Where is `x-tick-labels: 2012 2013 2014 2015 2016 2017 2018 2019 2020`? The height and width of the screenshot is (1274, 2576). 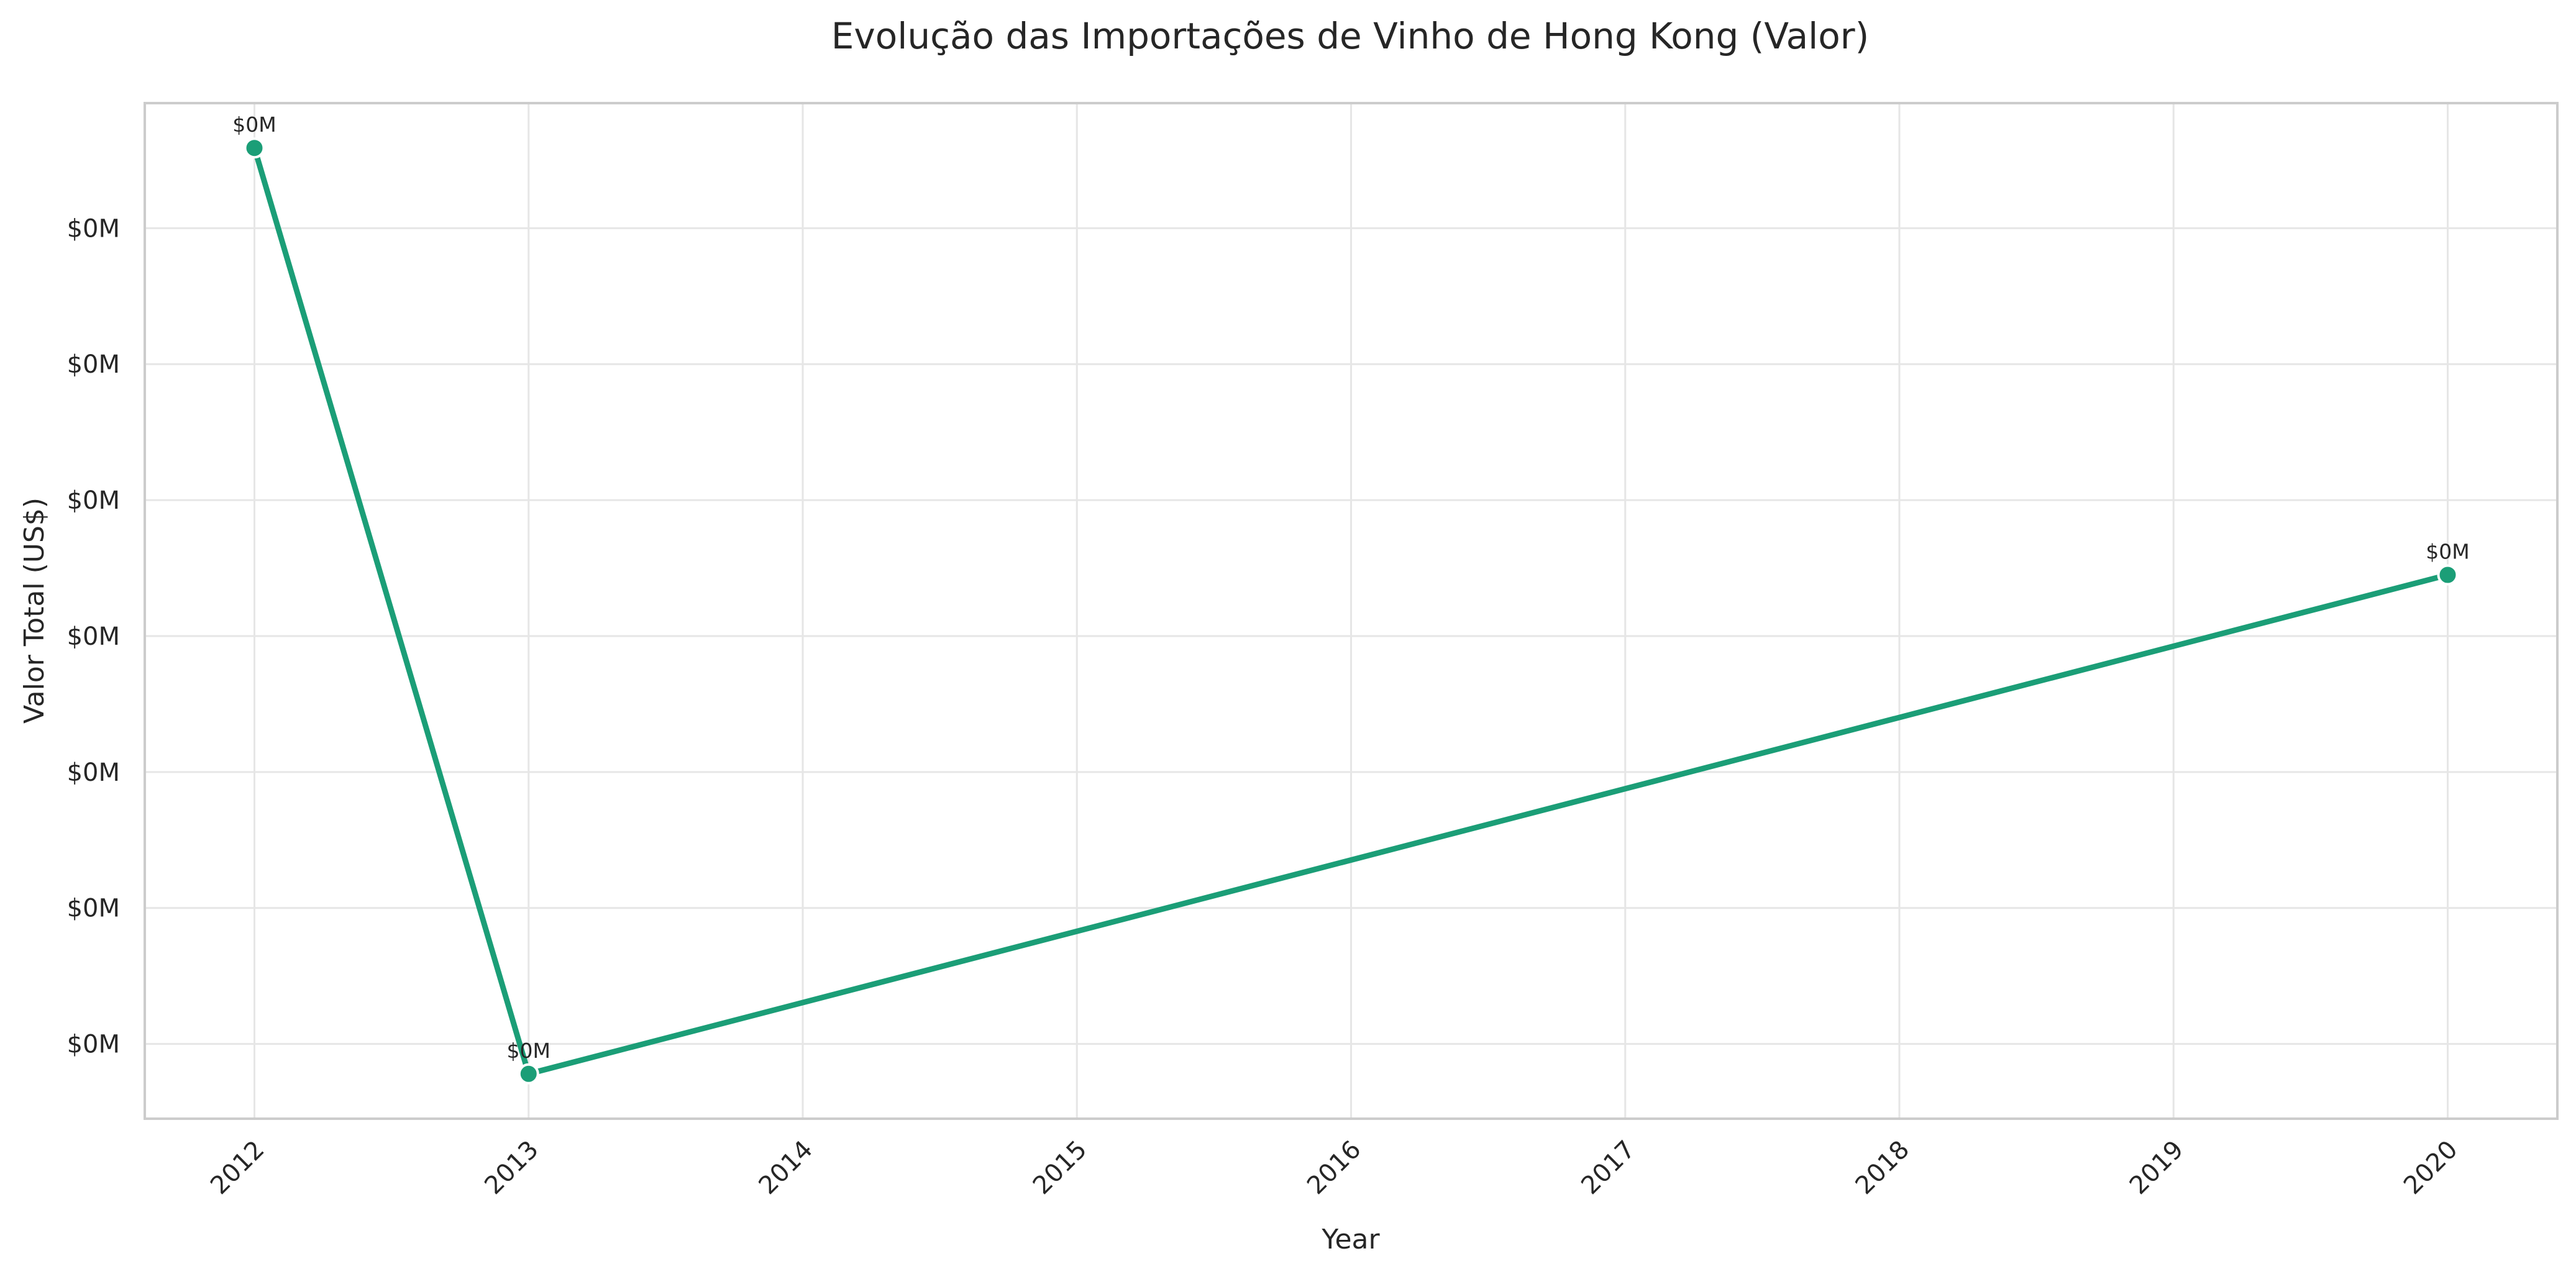
x-tick-labels: 2012 2013 2014 2015 2016 2017 2018 2019 2020 is located at coordinates (1334, 1168).